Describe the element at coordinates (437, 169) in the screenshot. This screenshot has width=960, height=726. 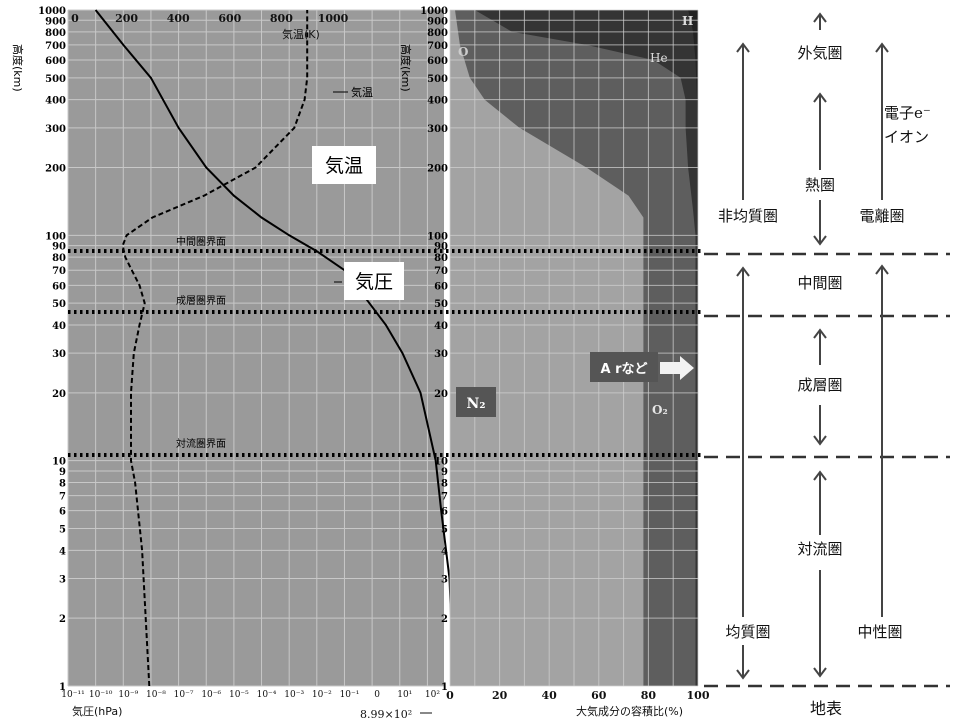
I see `right-y-tick-label: 200` at that location.